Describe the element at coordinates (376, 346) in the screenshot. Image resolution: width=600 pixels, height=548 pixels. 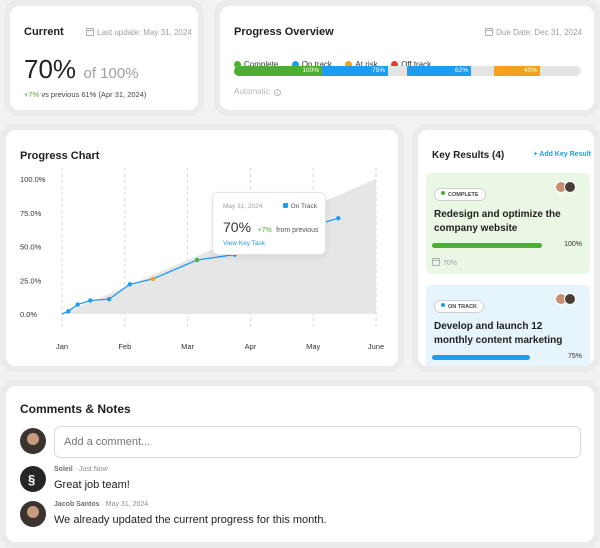
I see `x-tick-label: June` at that location.